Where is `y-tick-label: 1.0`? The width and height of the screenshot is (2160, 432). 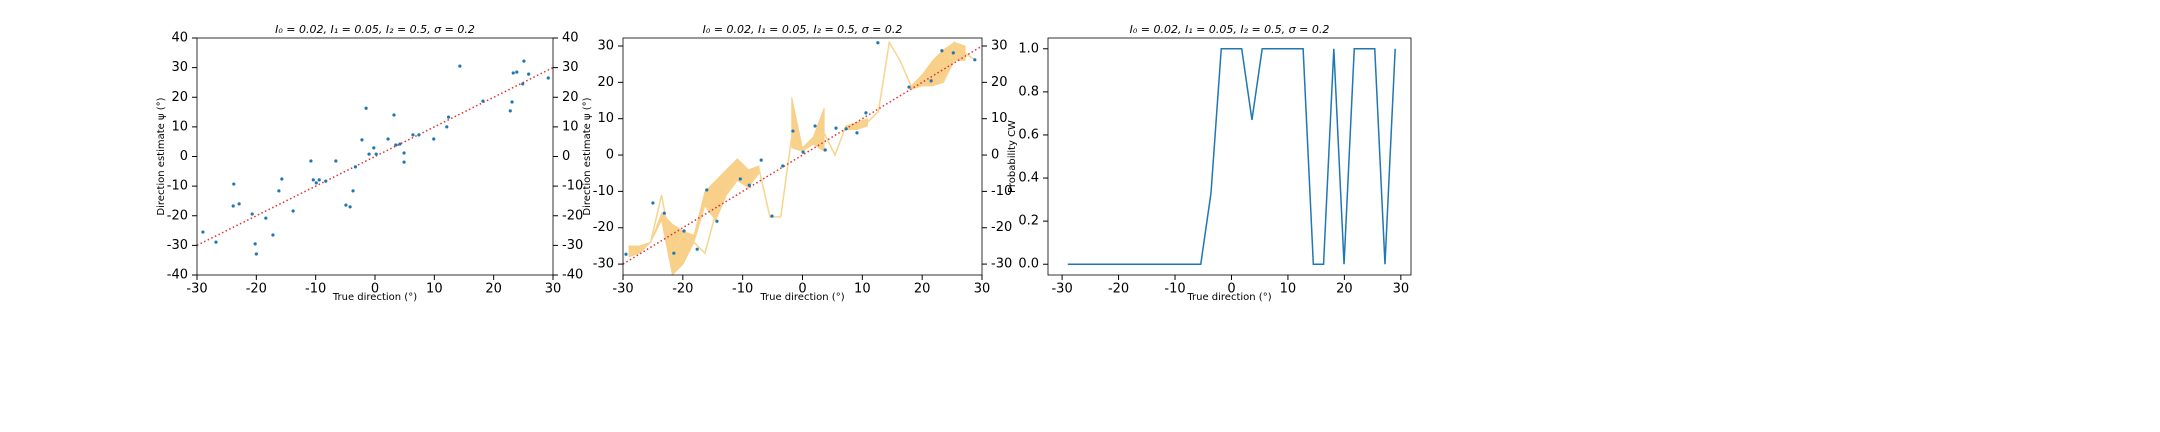
y-tick-label: 1.0 is located at coordinates (1028, 48).